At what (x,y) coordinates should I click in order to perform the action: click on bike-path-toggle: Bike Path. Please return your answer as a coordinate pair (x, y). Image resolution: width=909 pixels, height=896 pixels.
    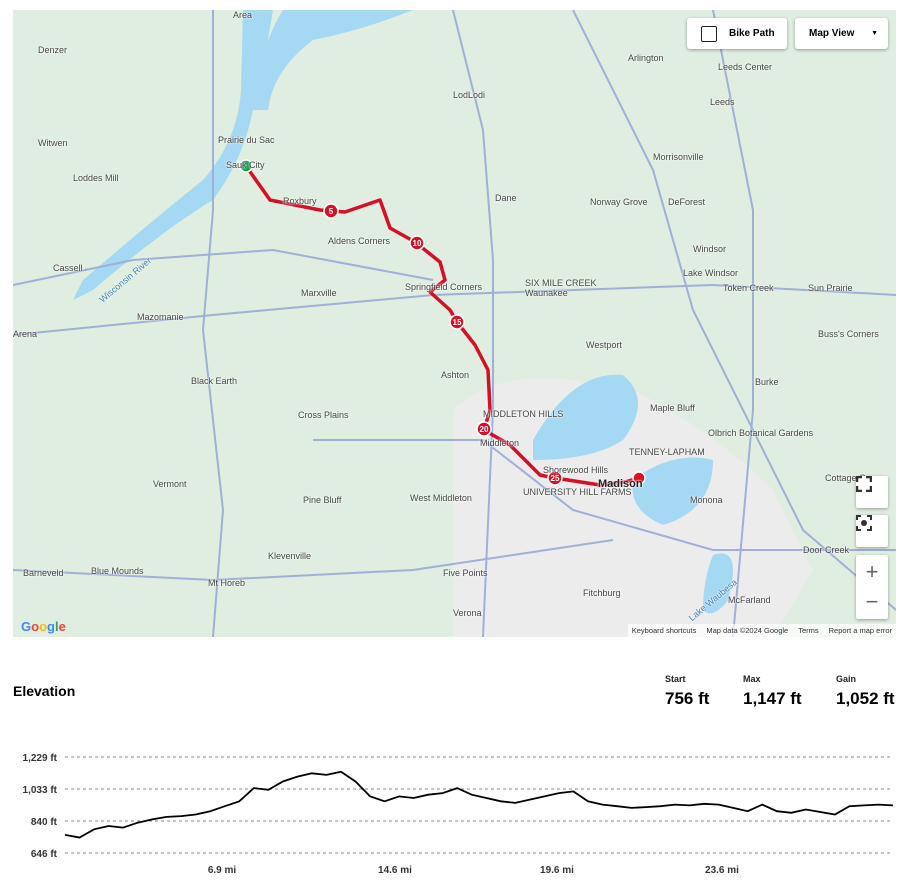
    Looking at the image, I should click on (737, 33).